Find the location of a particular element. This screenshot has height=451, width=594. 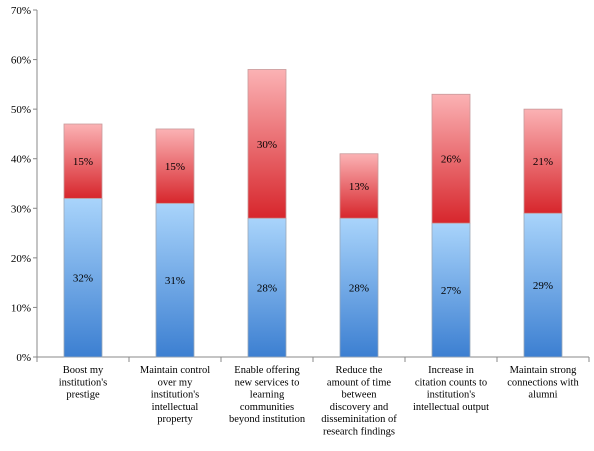

y-tick-label: 60% is located at coordinates (21, 61).